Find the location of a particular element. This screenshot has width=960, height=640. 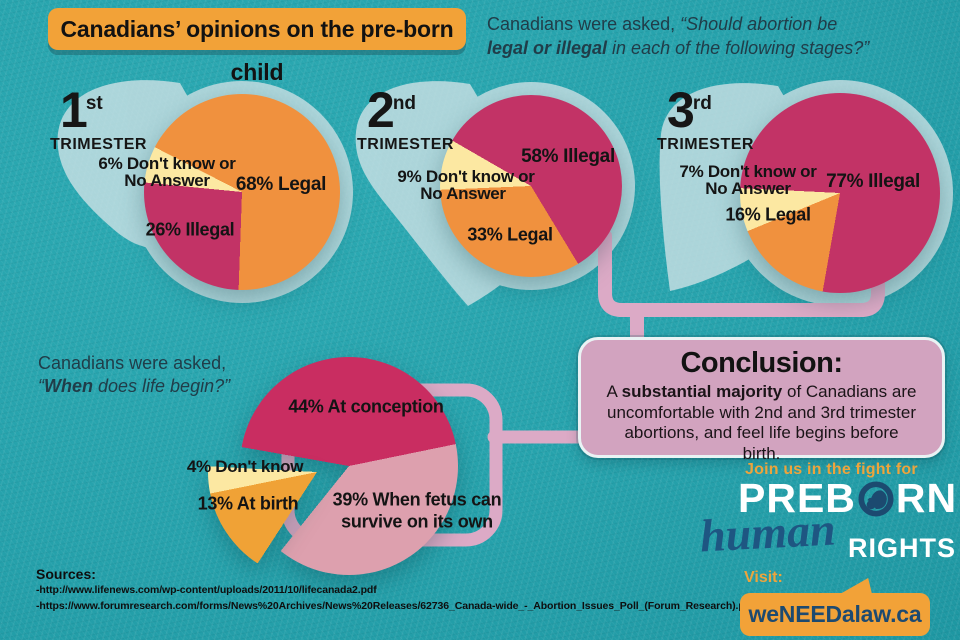

conclusion-heading: Conclusion: is located at coordinates (761, 363).